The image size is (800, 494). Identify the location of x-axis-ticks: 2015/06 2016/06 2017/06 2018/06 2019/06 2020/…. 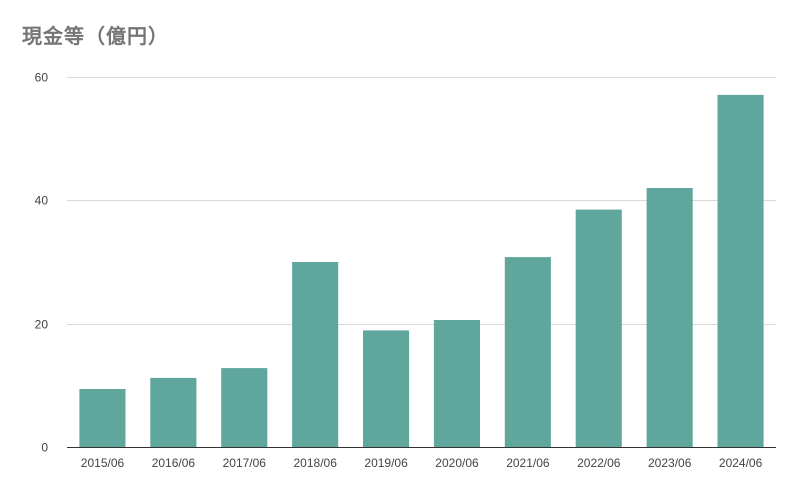
(422, 463).